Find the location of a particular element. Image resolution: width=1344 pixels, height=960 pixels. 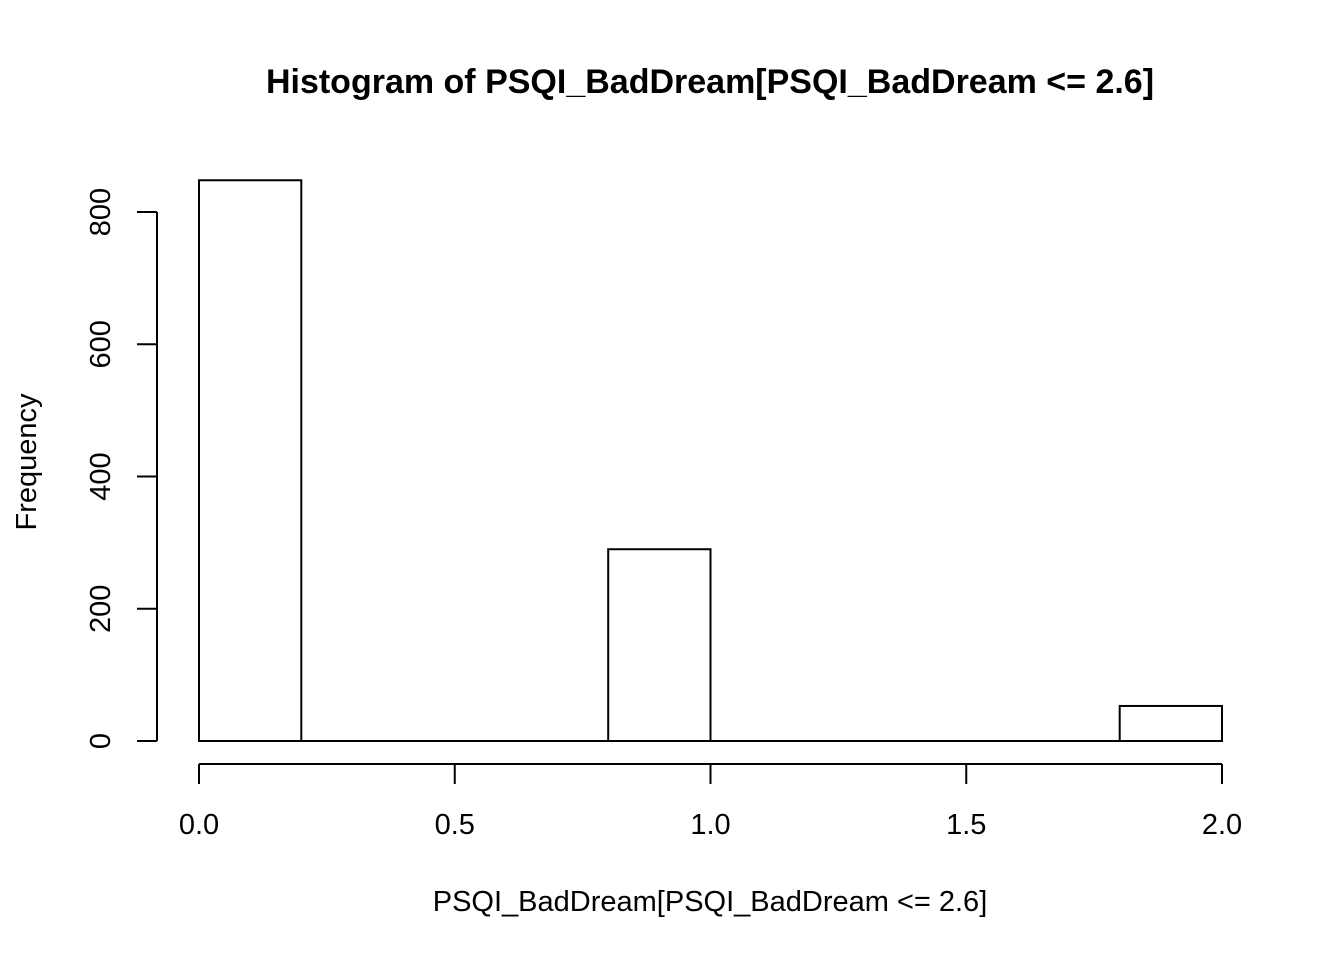

y-tick-label: 0 is located at coordinates (101, 741).